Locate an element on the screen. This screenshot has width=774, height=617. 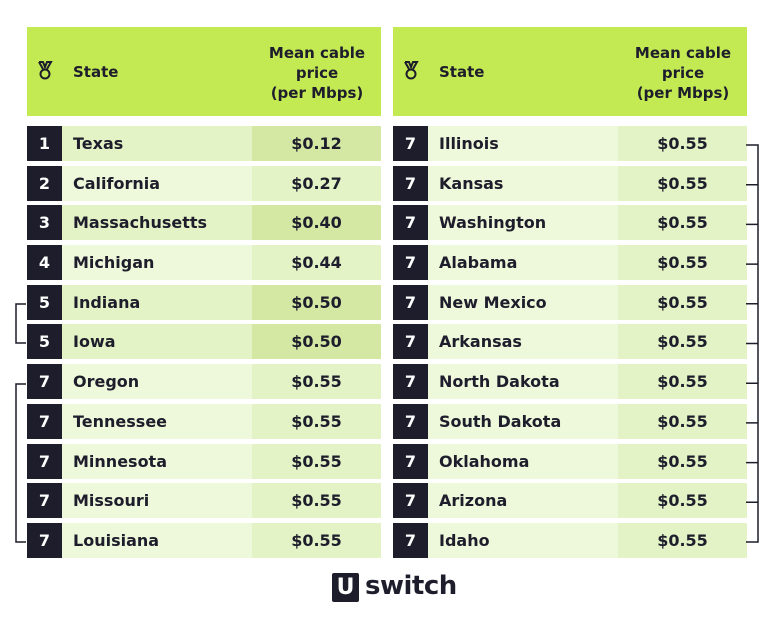
table-row: 7 Oklahoma $0.55 is located at coordinates (570, 461).